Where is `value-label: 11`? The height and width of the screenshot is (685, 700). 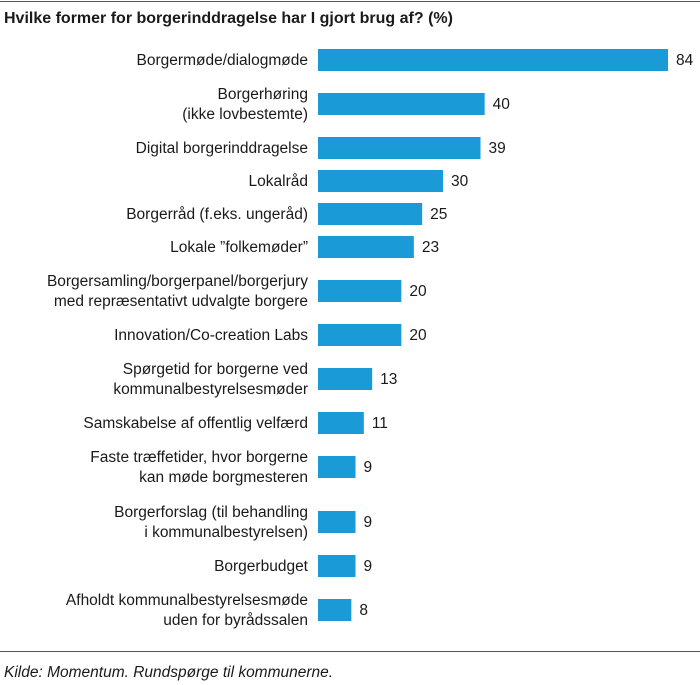
value-label: 11 is located at coordinates (380, 423).